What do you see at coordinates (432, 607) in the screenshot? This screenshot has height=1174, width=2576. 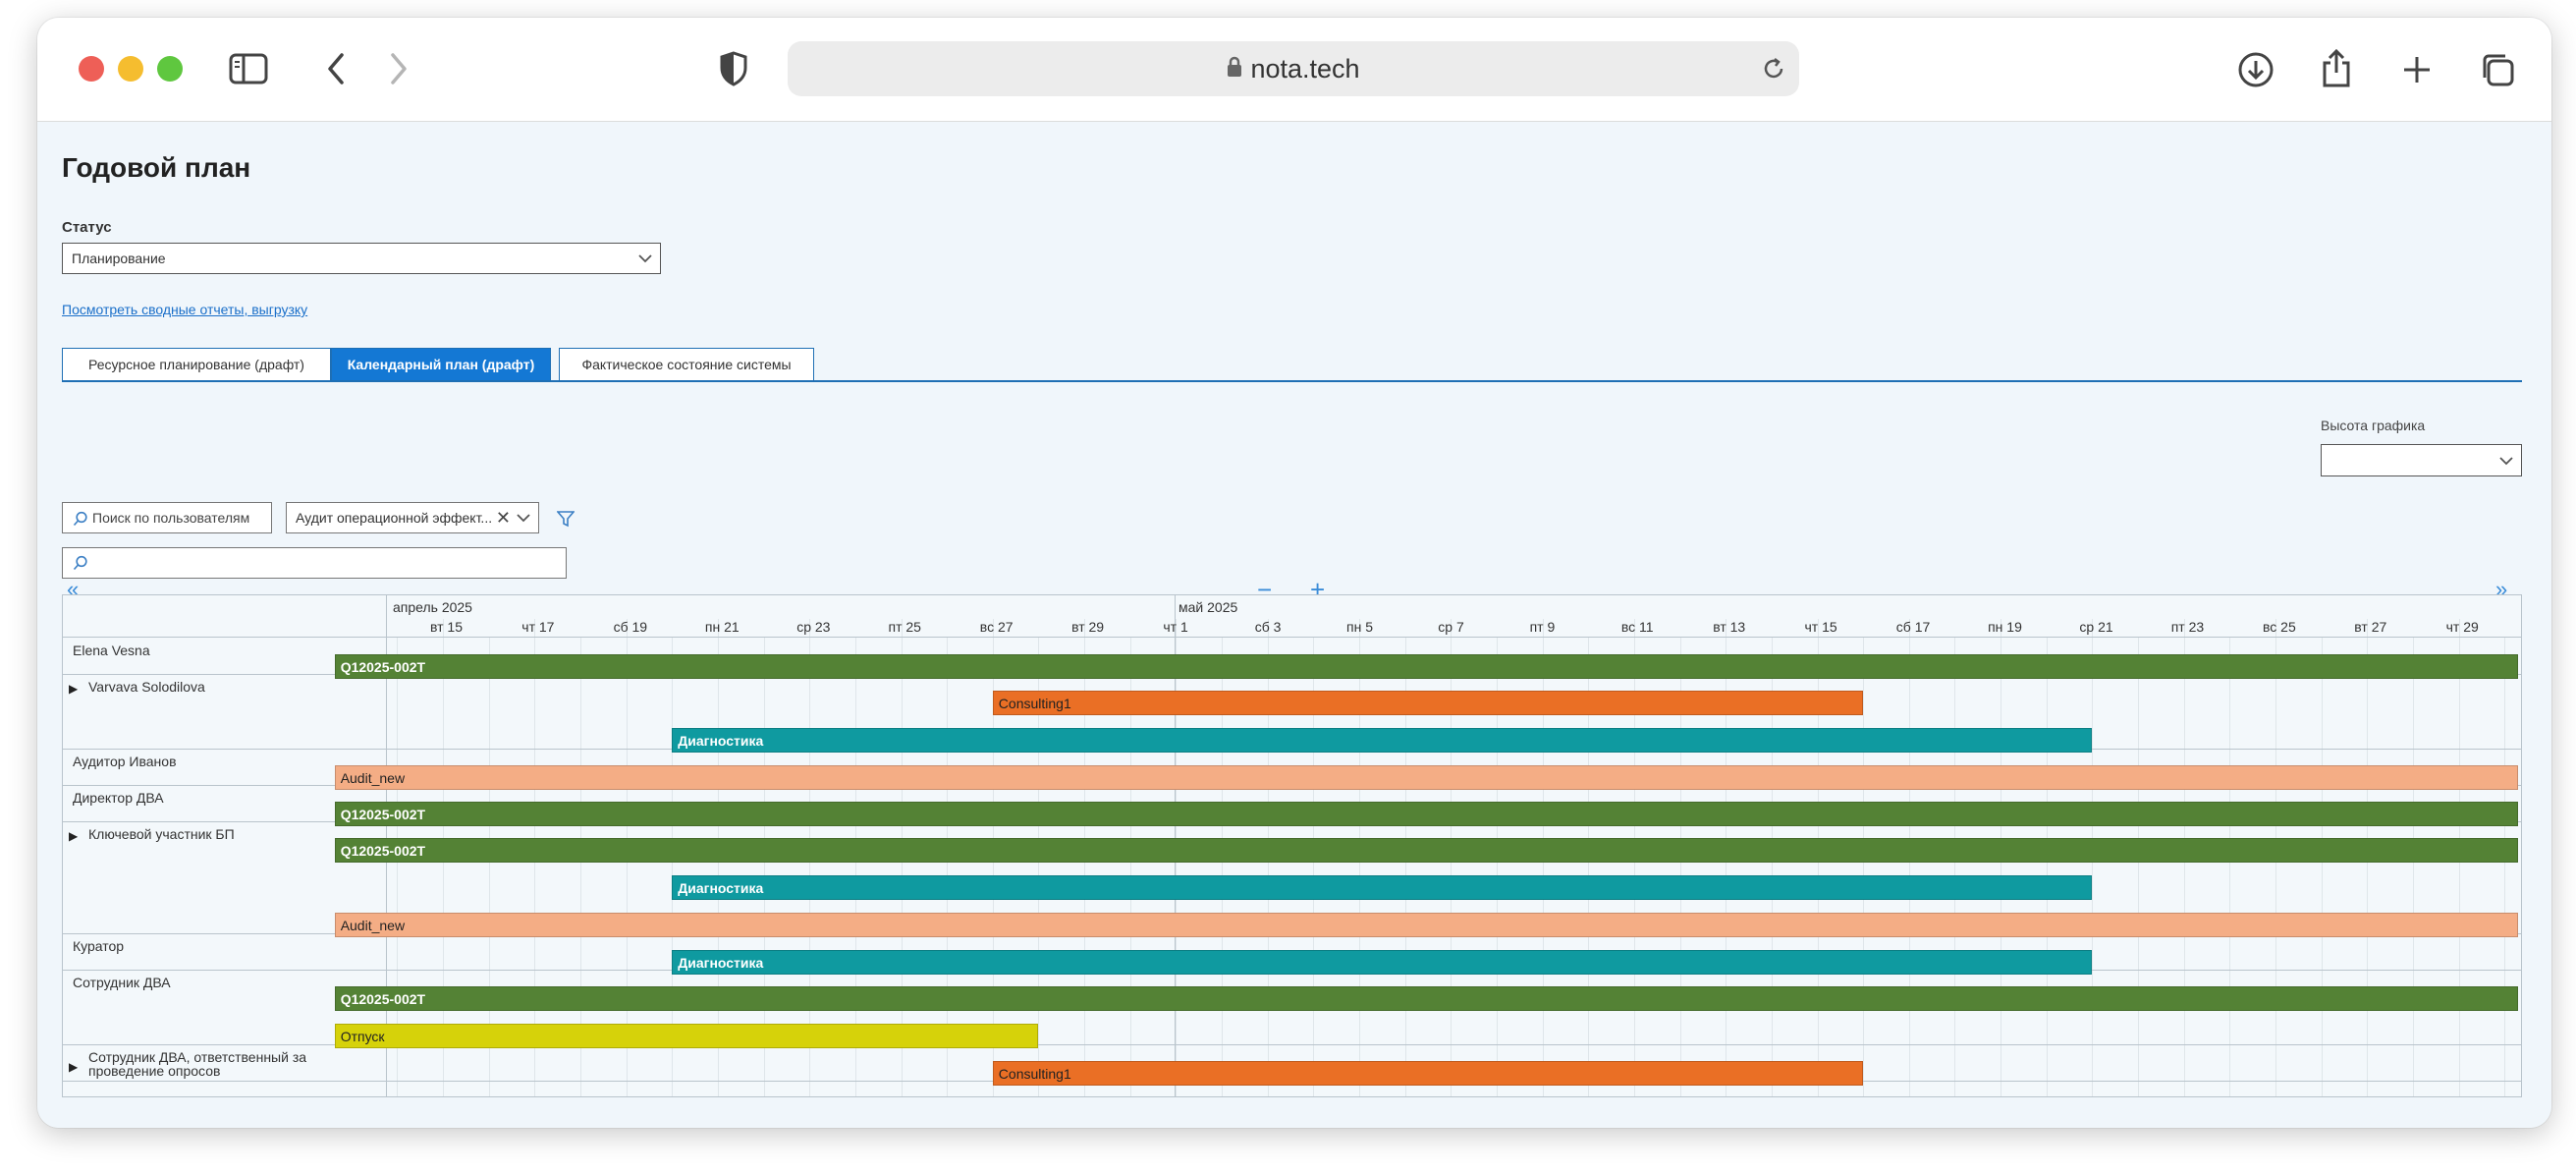 I see `month-label-april: апрель 2025` at bounding box center [432, 607].